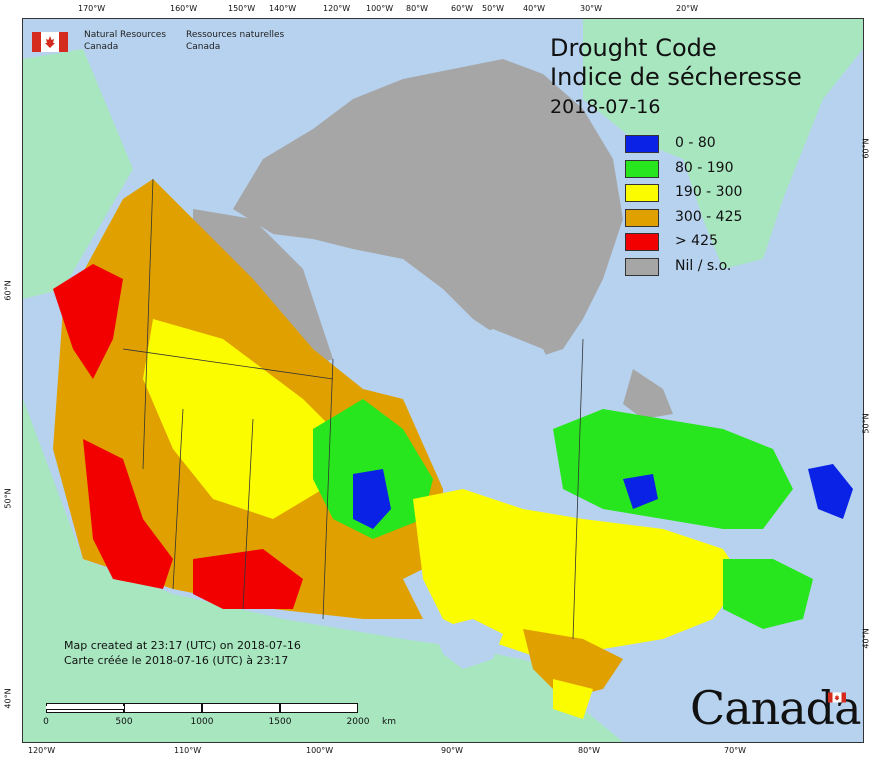 Image resolution: width=880 pixels, height=760 pixels. What do you see at coordinates (573, 699) in the screenshot?
I see `class-190-300-swon` at bounding box center [573, 699].